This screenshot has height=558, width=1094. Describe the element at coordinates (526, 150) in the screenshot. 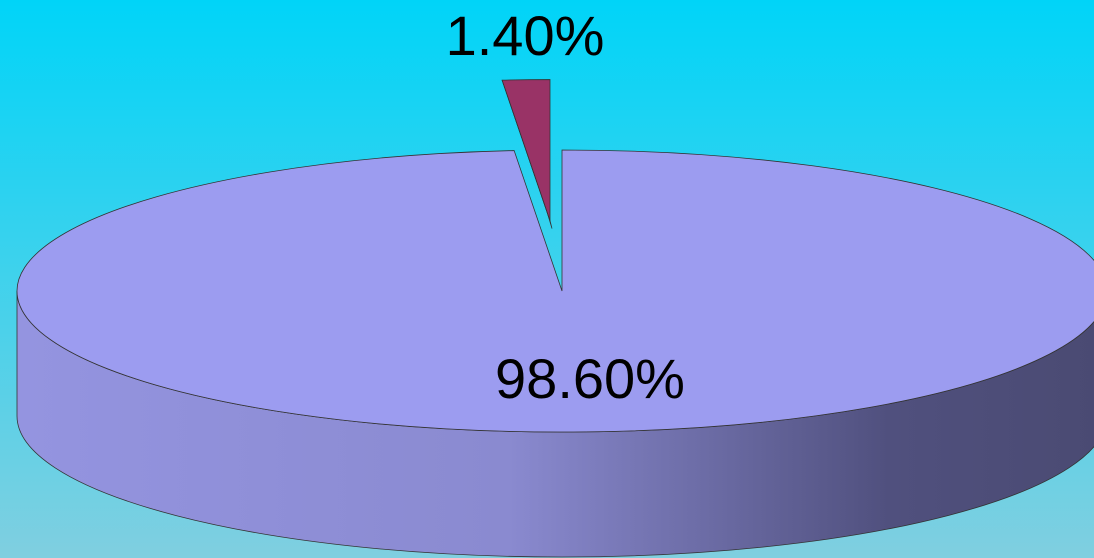

I see `pie-slice` at that location.